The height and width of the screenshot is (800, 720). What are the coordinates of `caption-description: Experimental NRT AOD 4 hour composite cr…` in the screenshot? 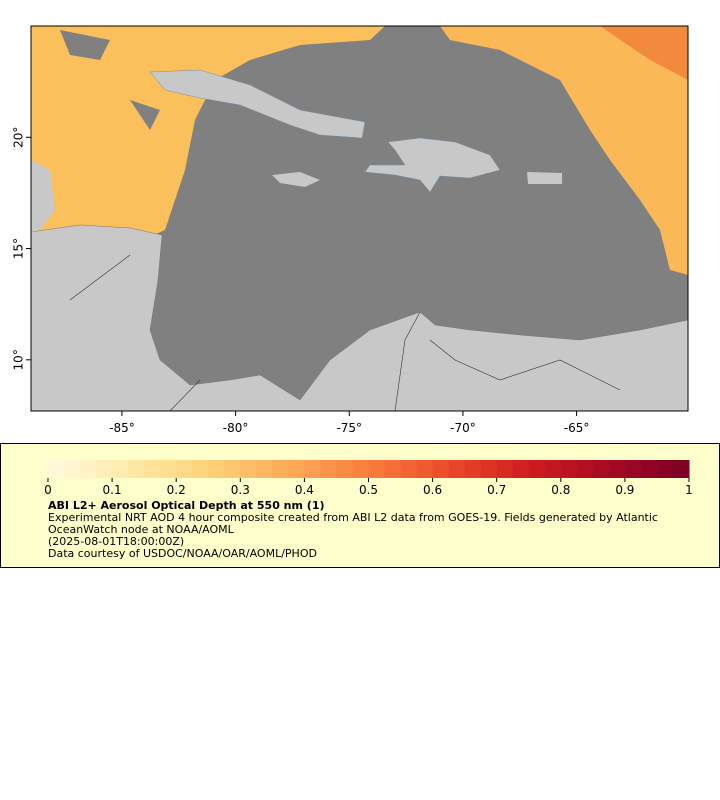 It's located at (353, 523).